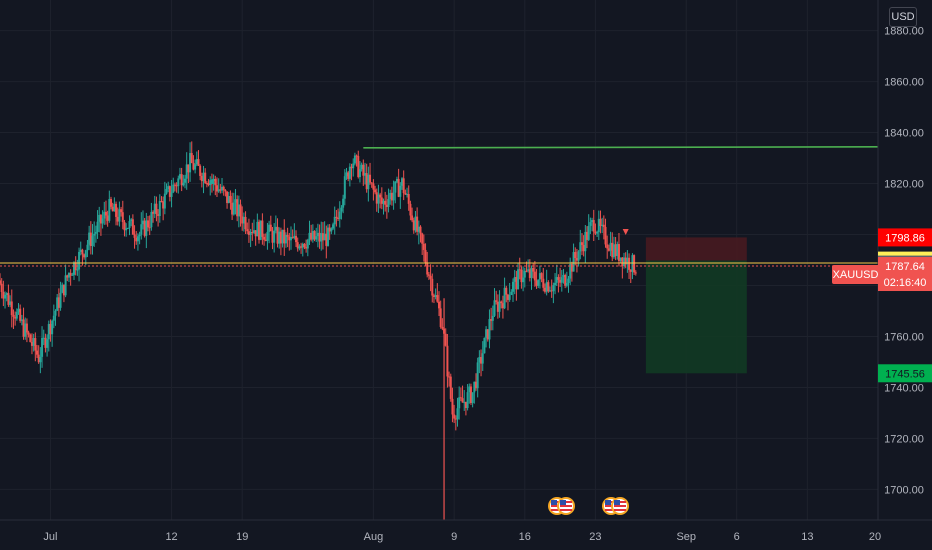 This screenshot has width=932, height=550. Describe the element at coordinates (466, 534) in the screenshot. I see `time-axis: Jul 12 19 Aug 9 16 23 Sep 6 13 20` at that location.